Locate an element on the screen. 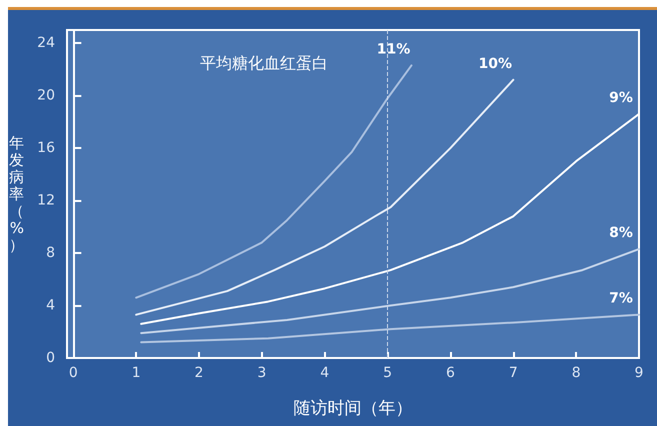 This screenshot has height=426, width=657. text: 平均糖化血红蛋白 is located at coordinates (264, 63).